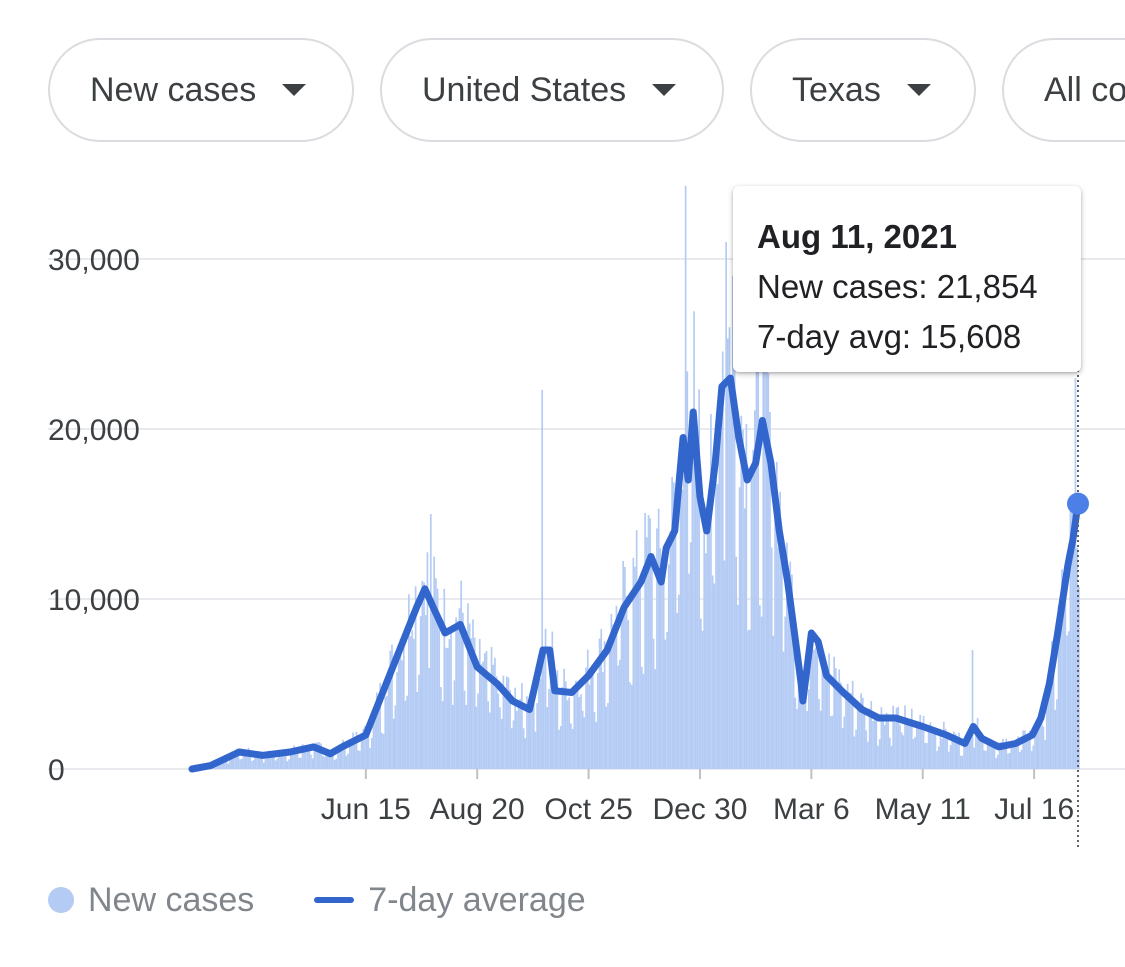  What do you see at coordinates (552, 90) in the screenshot?
I see `country-dropdown: United States` at bounding box center [552, 90].